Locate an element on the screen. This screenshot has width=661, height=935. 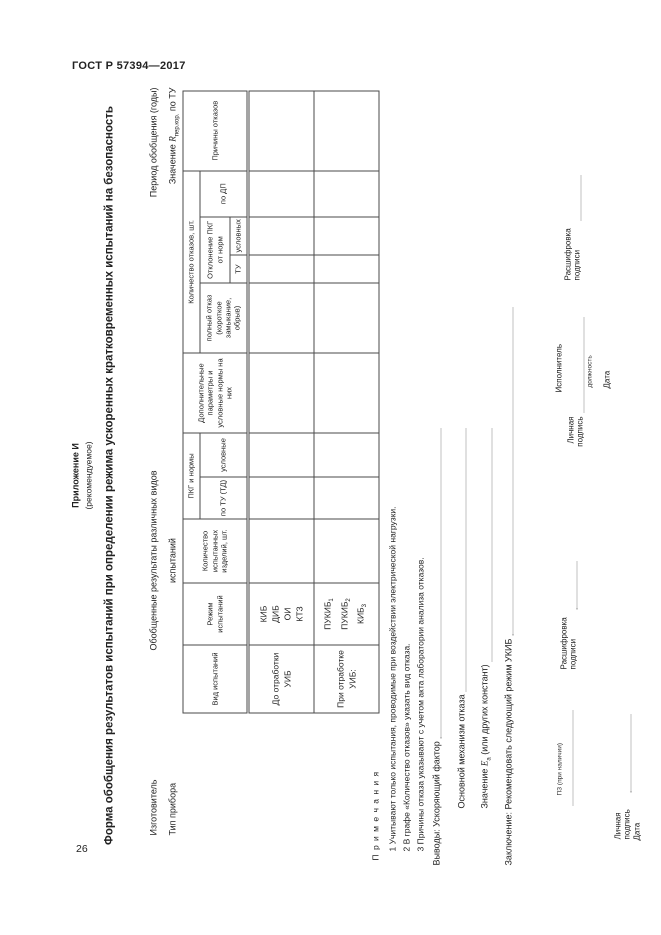
cell-test-mode-row1: КИБ ДИБ ОИ КТЗ is located at coordinates (281, 614).